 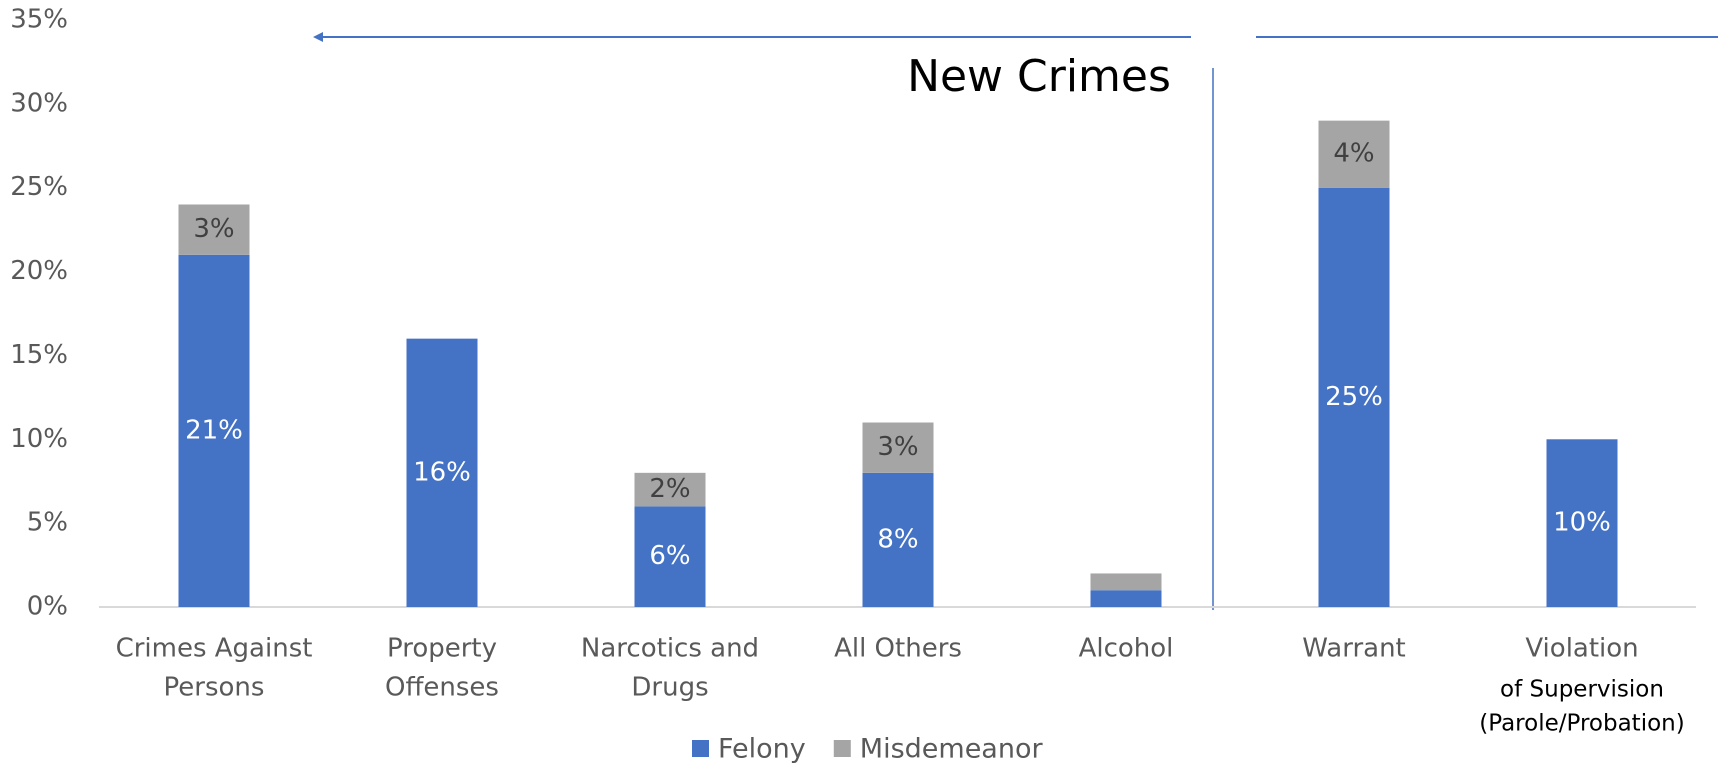 What do you see at coordinates (1581, 724) in the screenshot?
I see `x-tick-label: (Parole/Probation)` at bounding box center [1581, 724].